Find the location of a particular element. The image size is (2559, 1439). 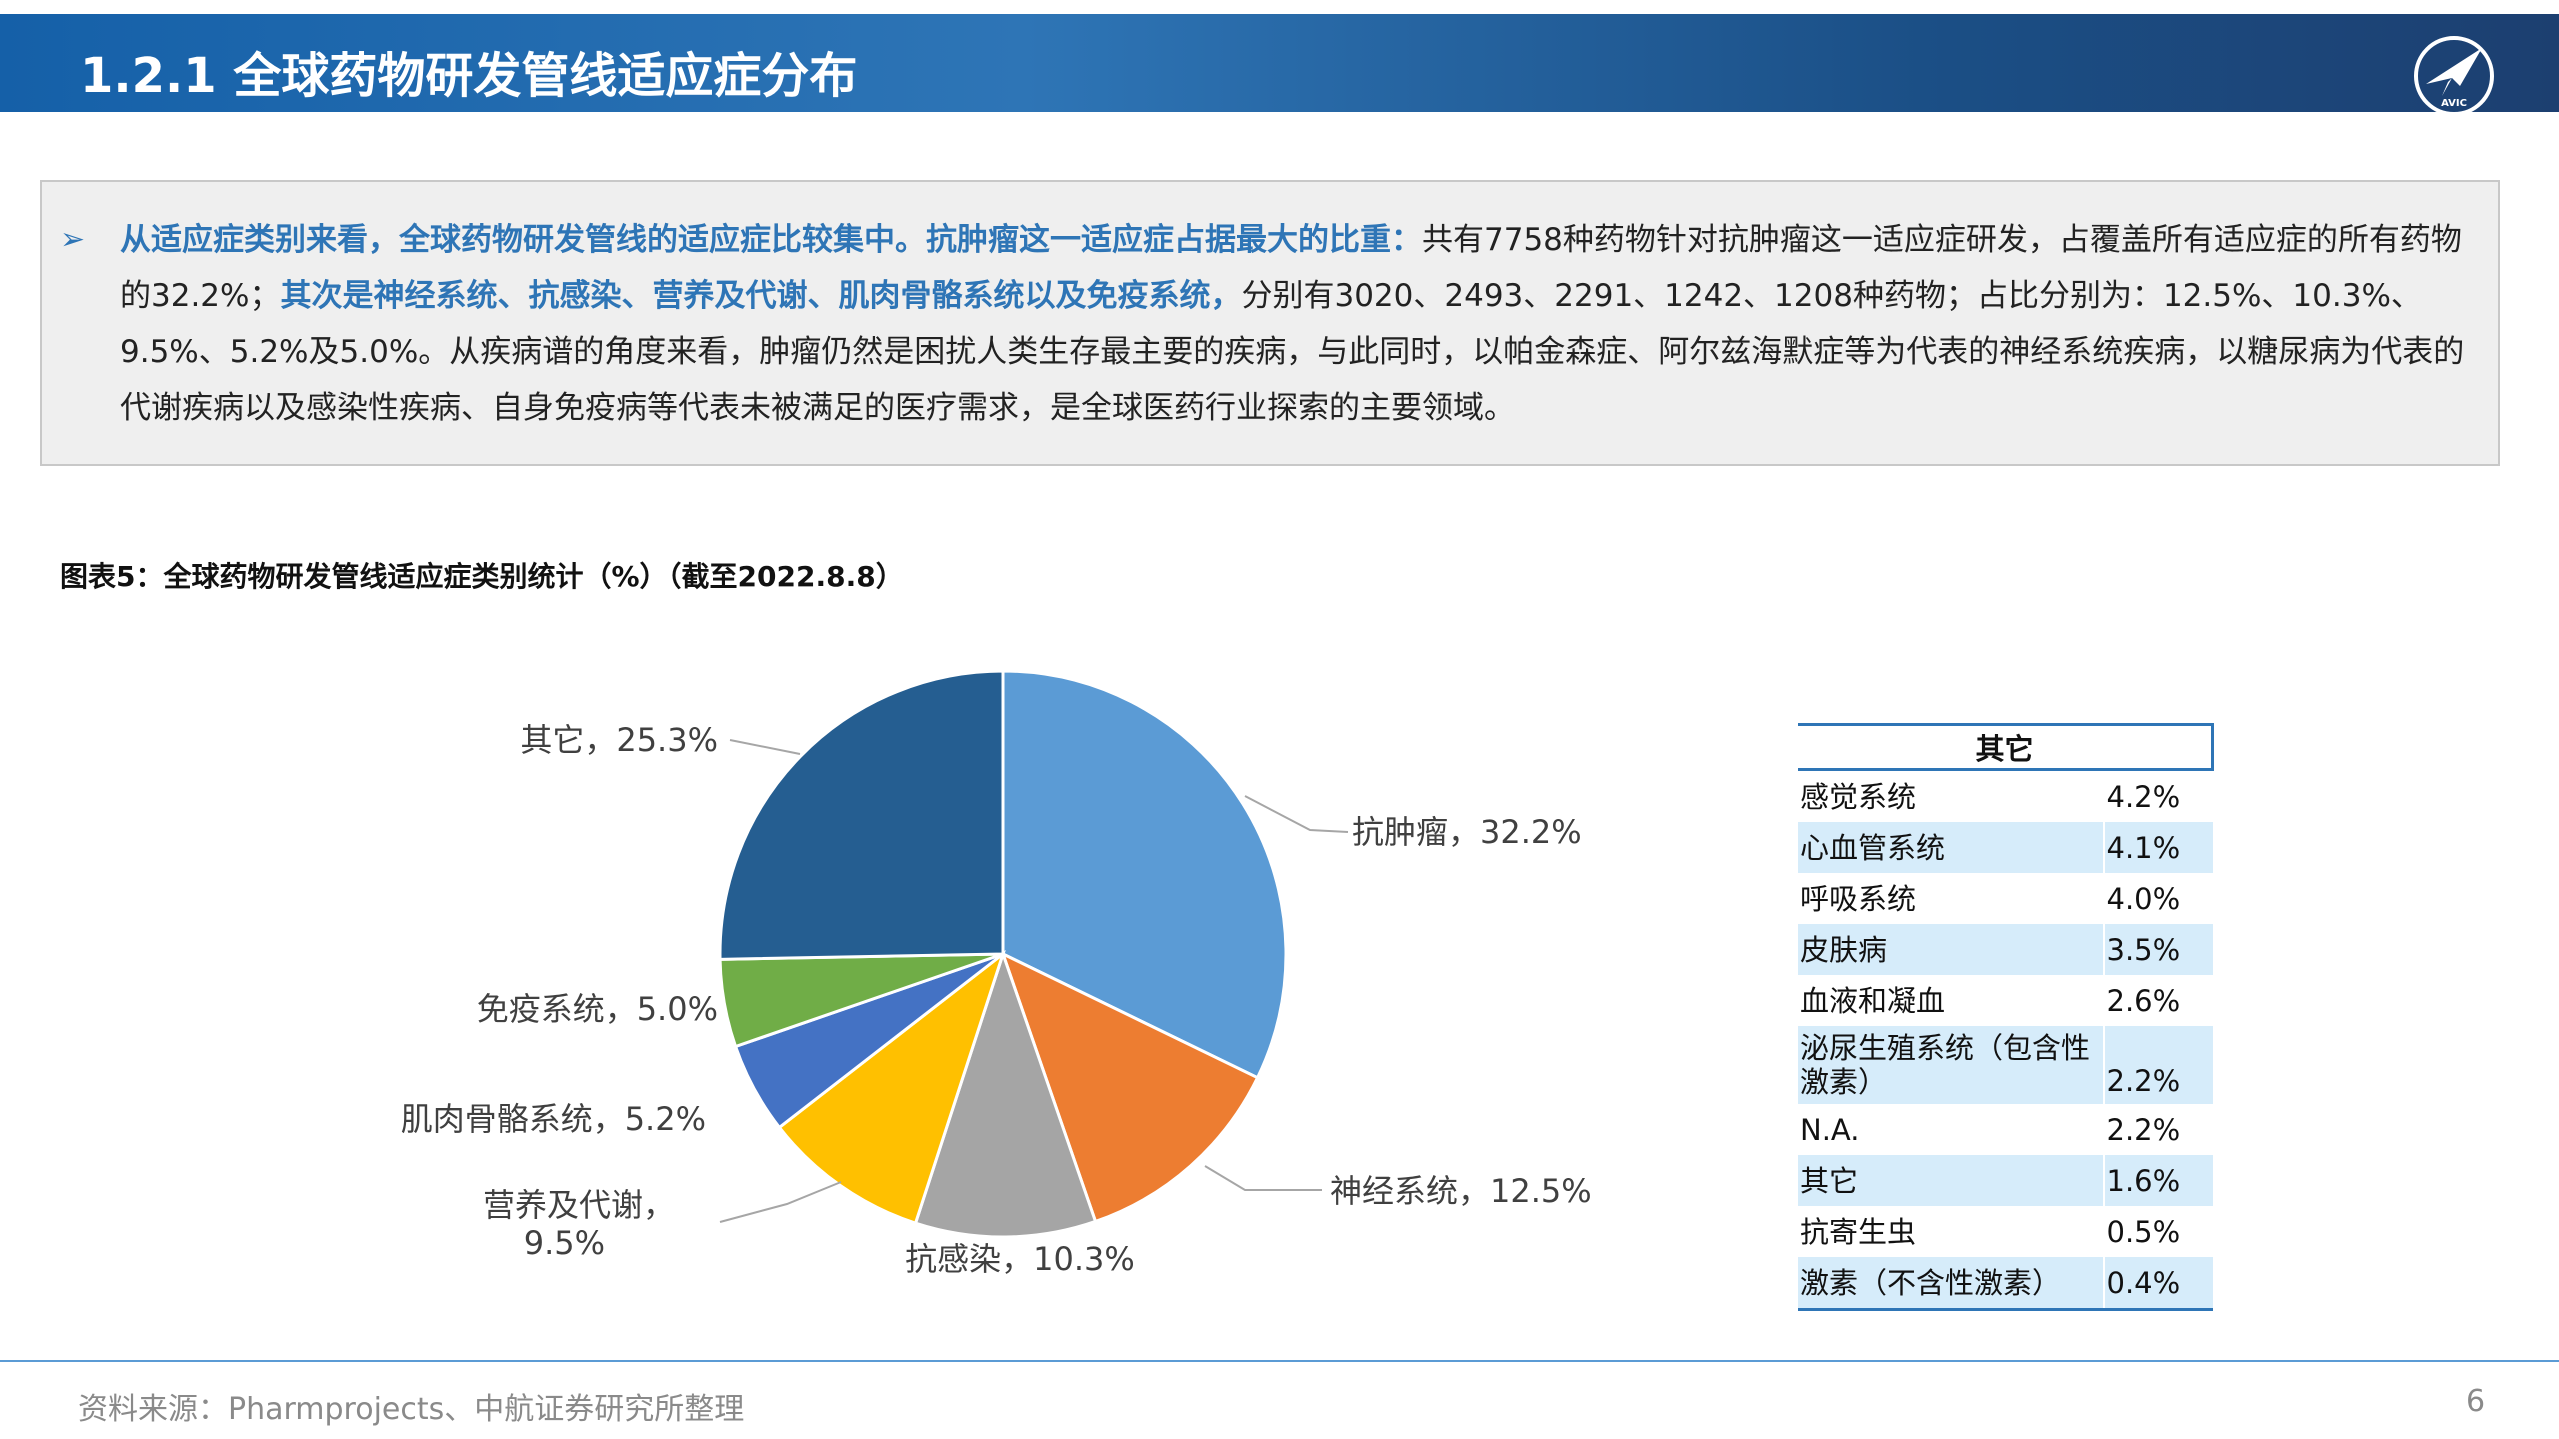

row-value: 1.6% is located at coordinates (2157, 1180).